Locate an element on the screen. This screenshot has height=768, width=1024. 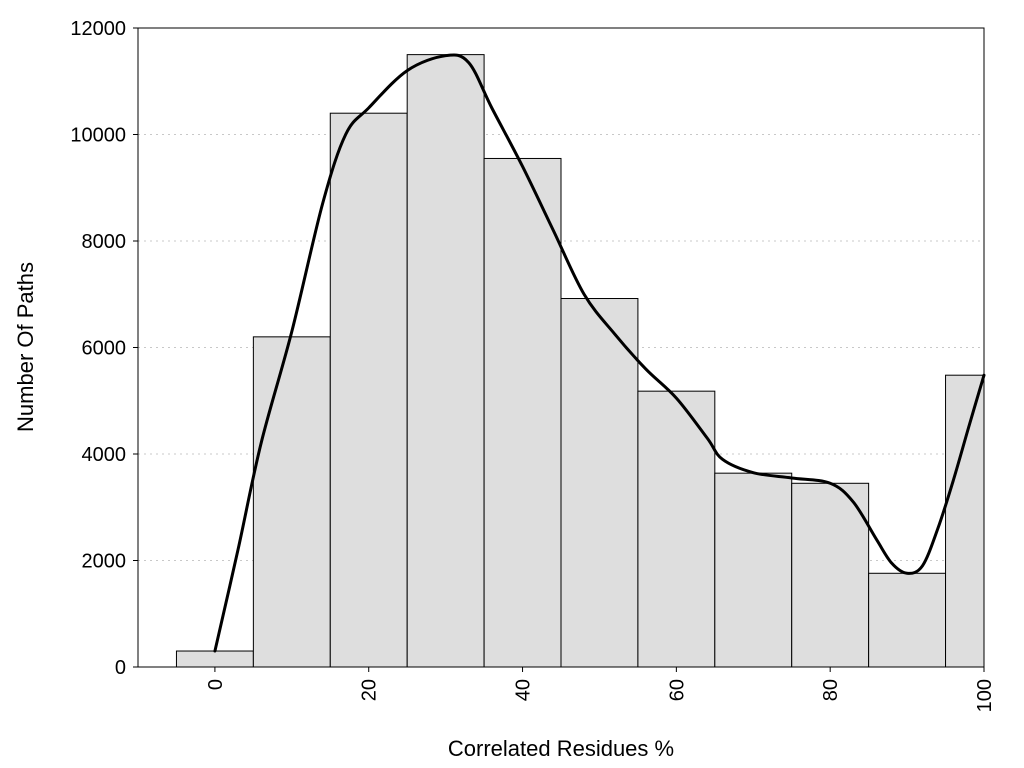
y-axis-label: Number Of Paths is located at coordinates (25, 347).